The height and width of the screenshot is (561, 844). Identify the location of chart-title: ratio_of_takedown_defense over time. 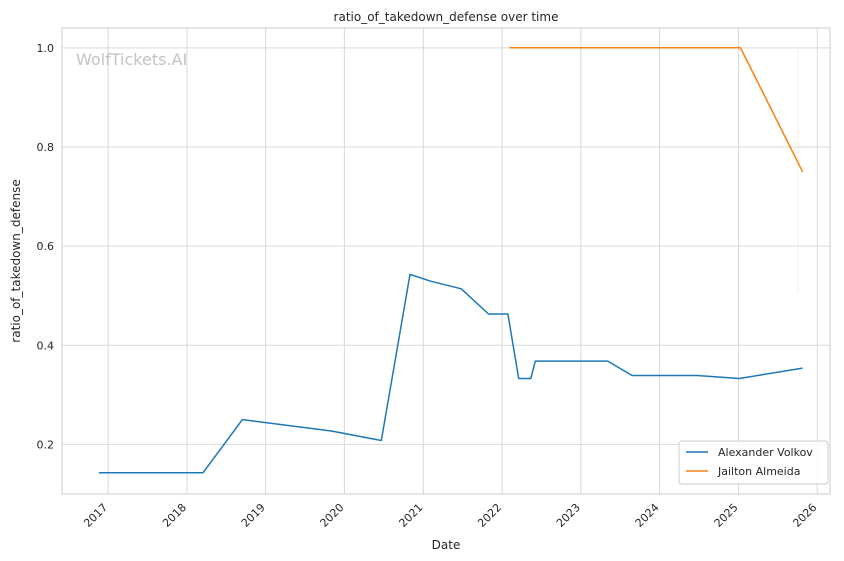
(446, 17).